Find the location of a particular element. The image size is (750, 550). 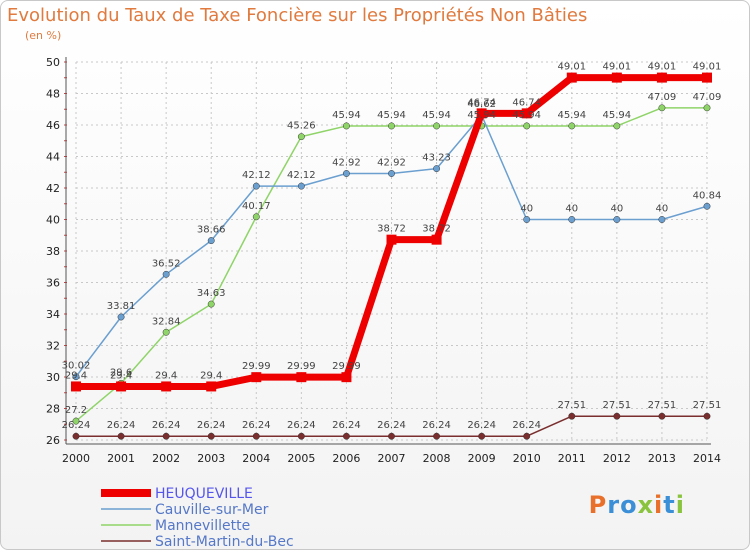

y-tick-label: 26 is located at coordinates (53, 440).